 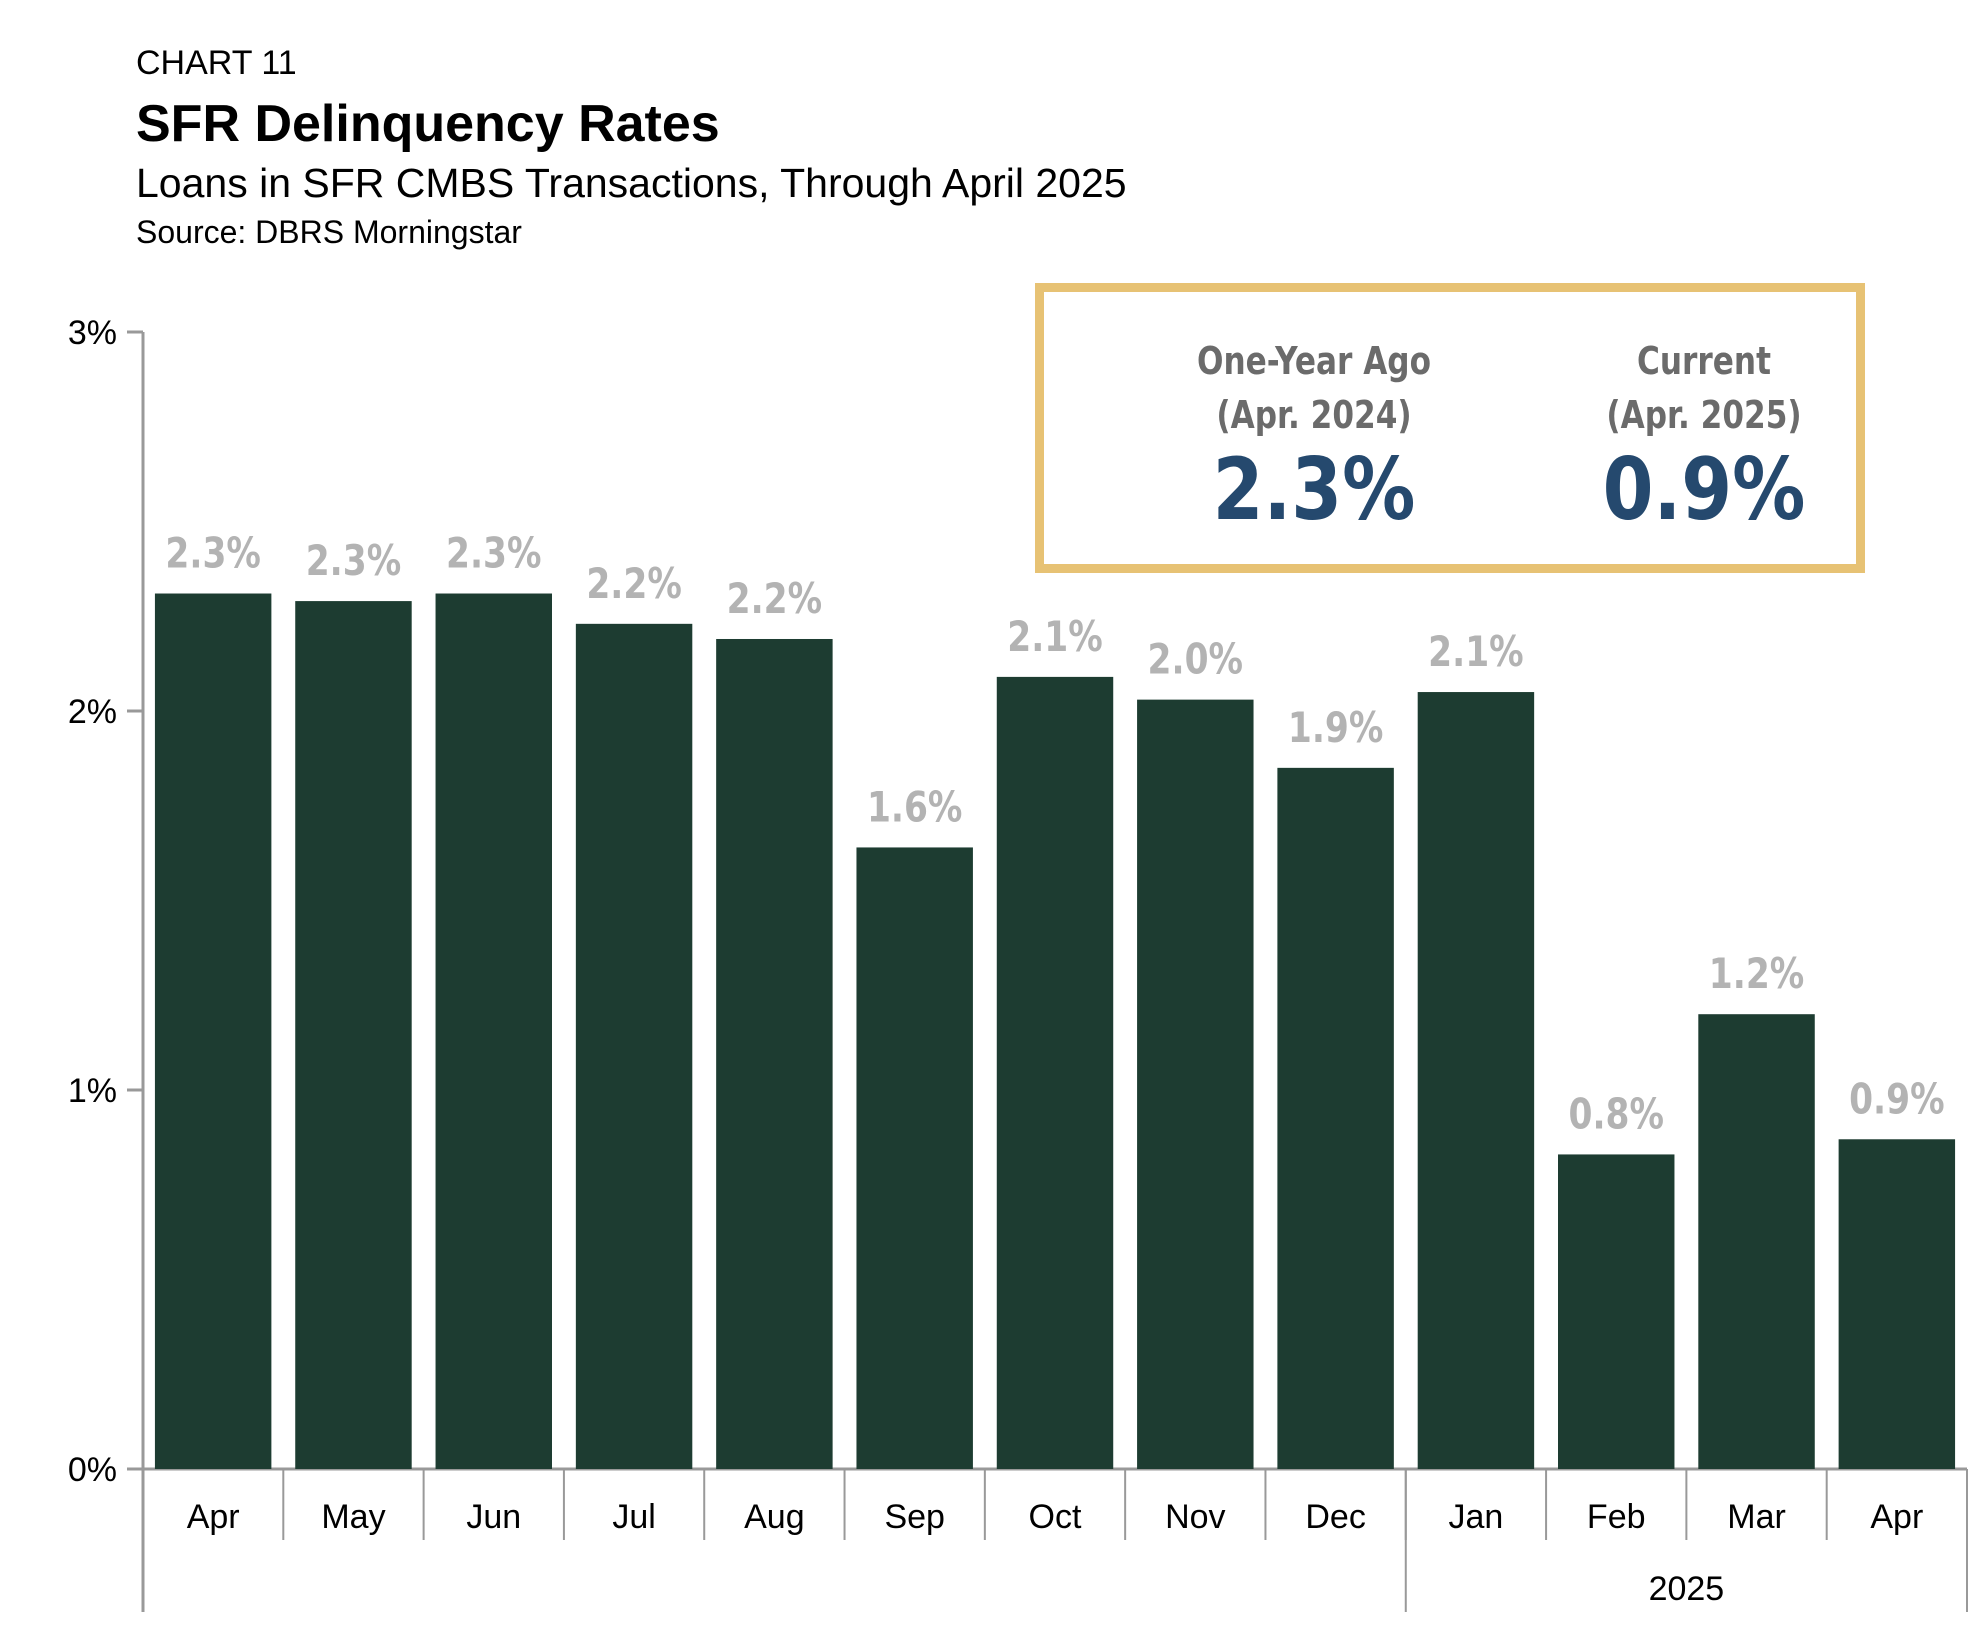 What do you see at coordinates (92, 1091) in the screenshot?
I see `y-tick-label: 1%` at bounding box center [92, 1091].